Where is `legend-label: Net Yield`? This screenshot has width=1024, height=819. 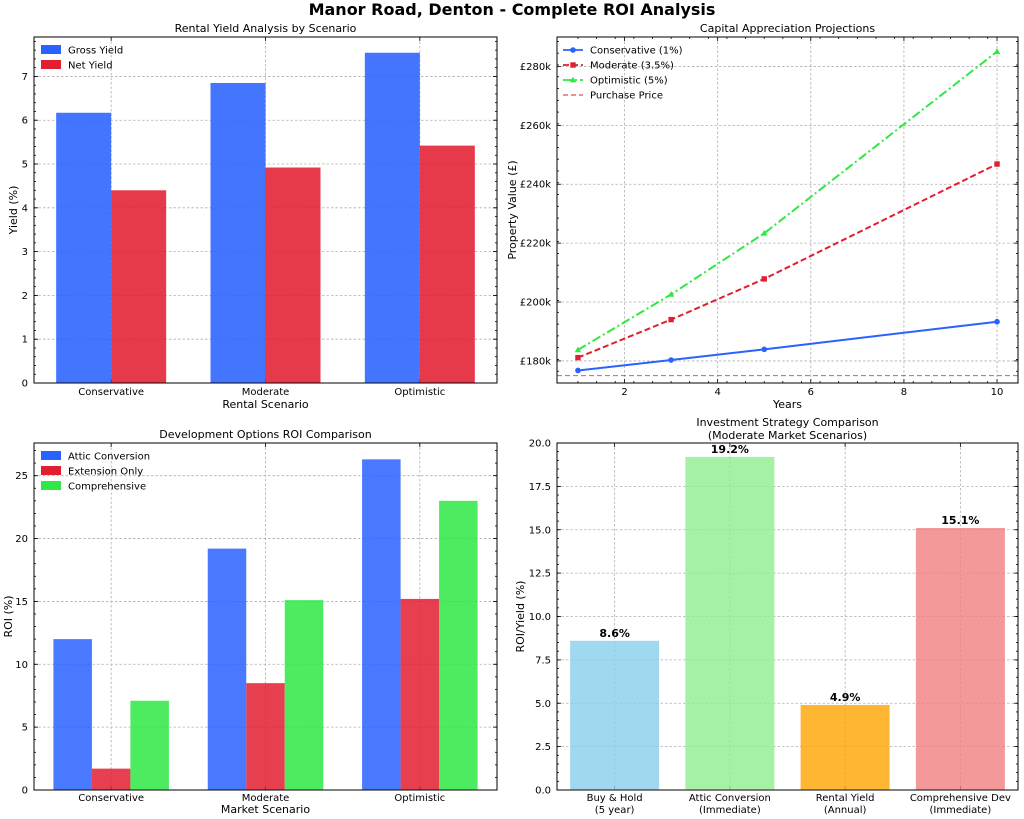 legend-label: Net Yield is located at coordinates (90, 66).